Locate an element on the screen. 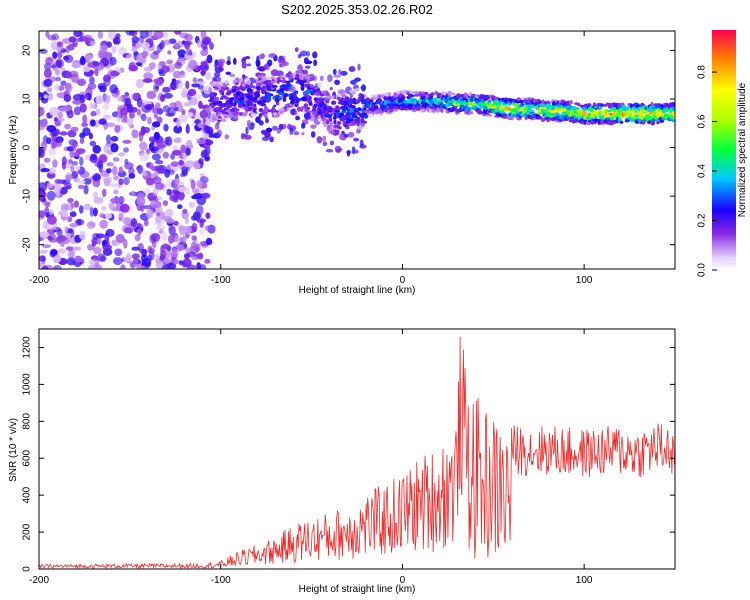 The image size is (750, 600). x-tick-label: -100 is located at coordinates (221, 580).